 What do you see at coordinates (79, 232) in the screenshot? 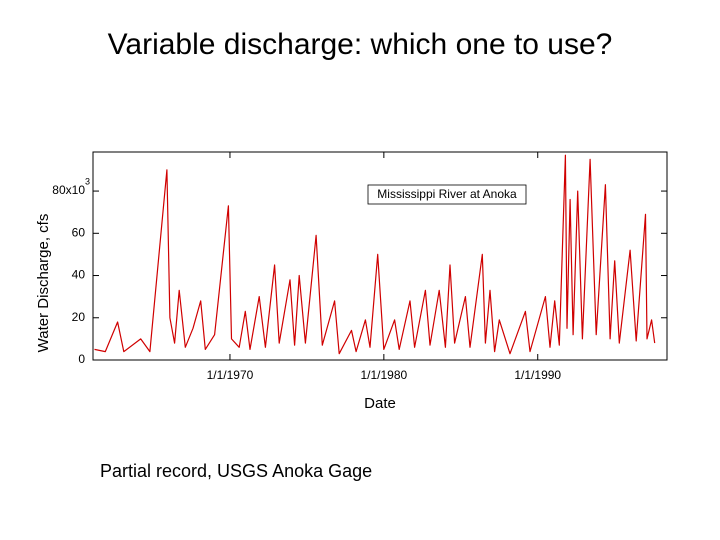
I see `y-tick-label: 60` at bounding box center [79, 232].